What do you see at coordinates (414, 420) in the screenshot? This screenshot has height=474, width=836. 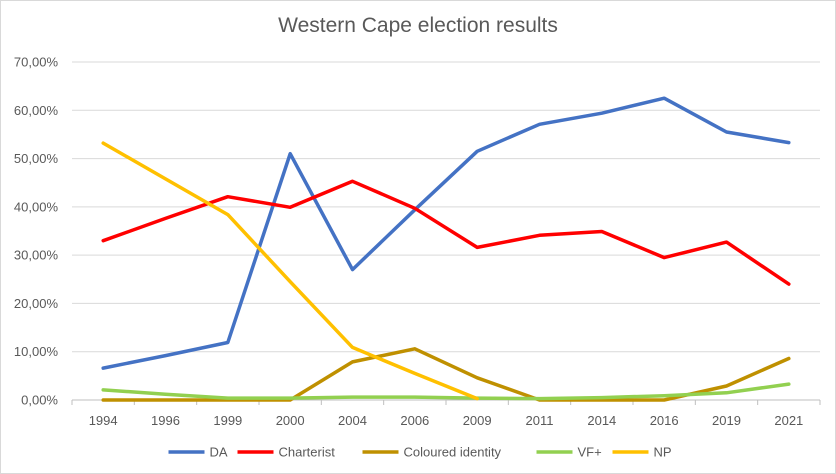 I see `x-tick-label: 2006` at bounding box center [414, 420].